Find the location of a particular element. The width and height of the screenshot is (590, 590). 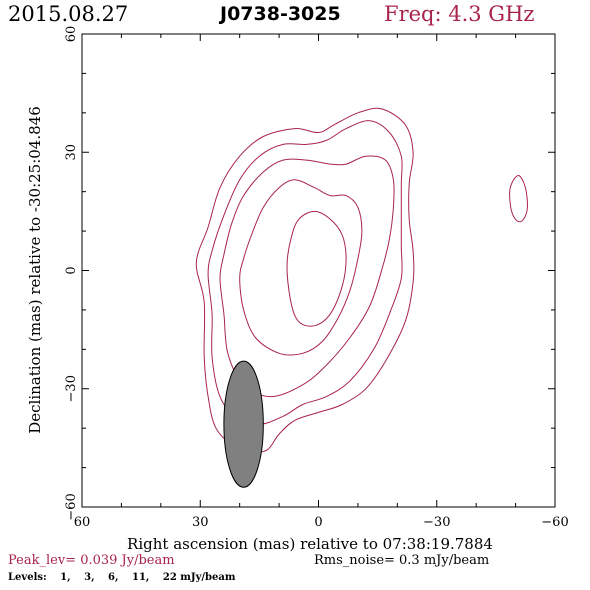

y-tick-label: 0 is located at coordinates (71, 270).